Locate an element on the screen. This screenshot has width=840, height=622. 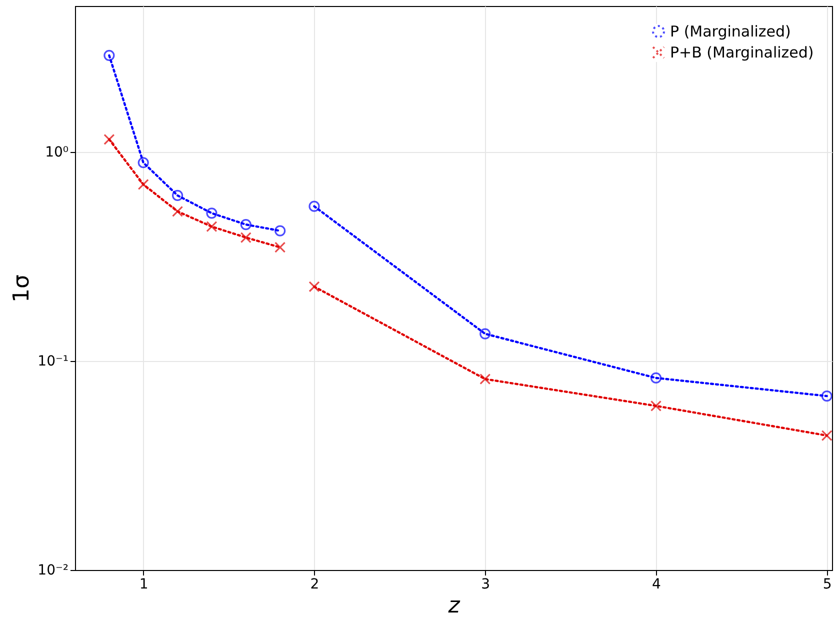
x-axis-title: z is located at coordinates (453, 606).